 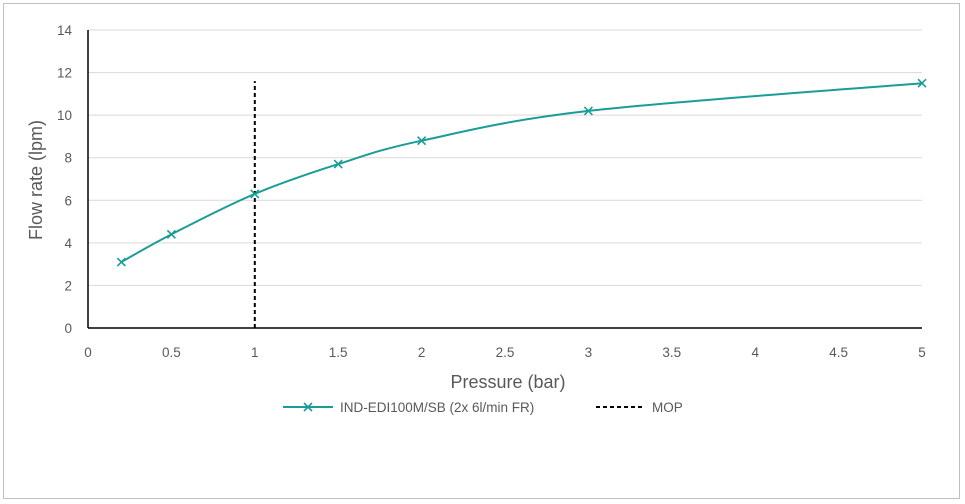 What do you see at coordinates (437, 407) in the screenshot?
I see `legend-label-series: IND-EDI100M/SB (2x 6l/min FR)` at bounding box center [437, 407].